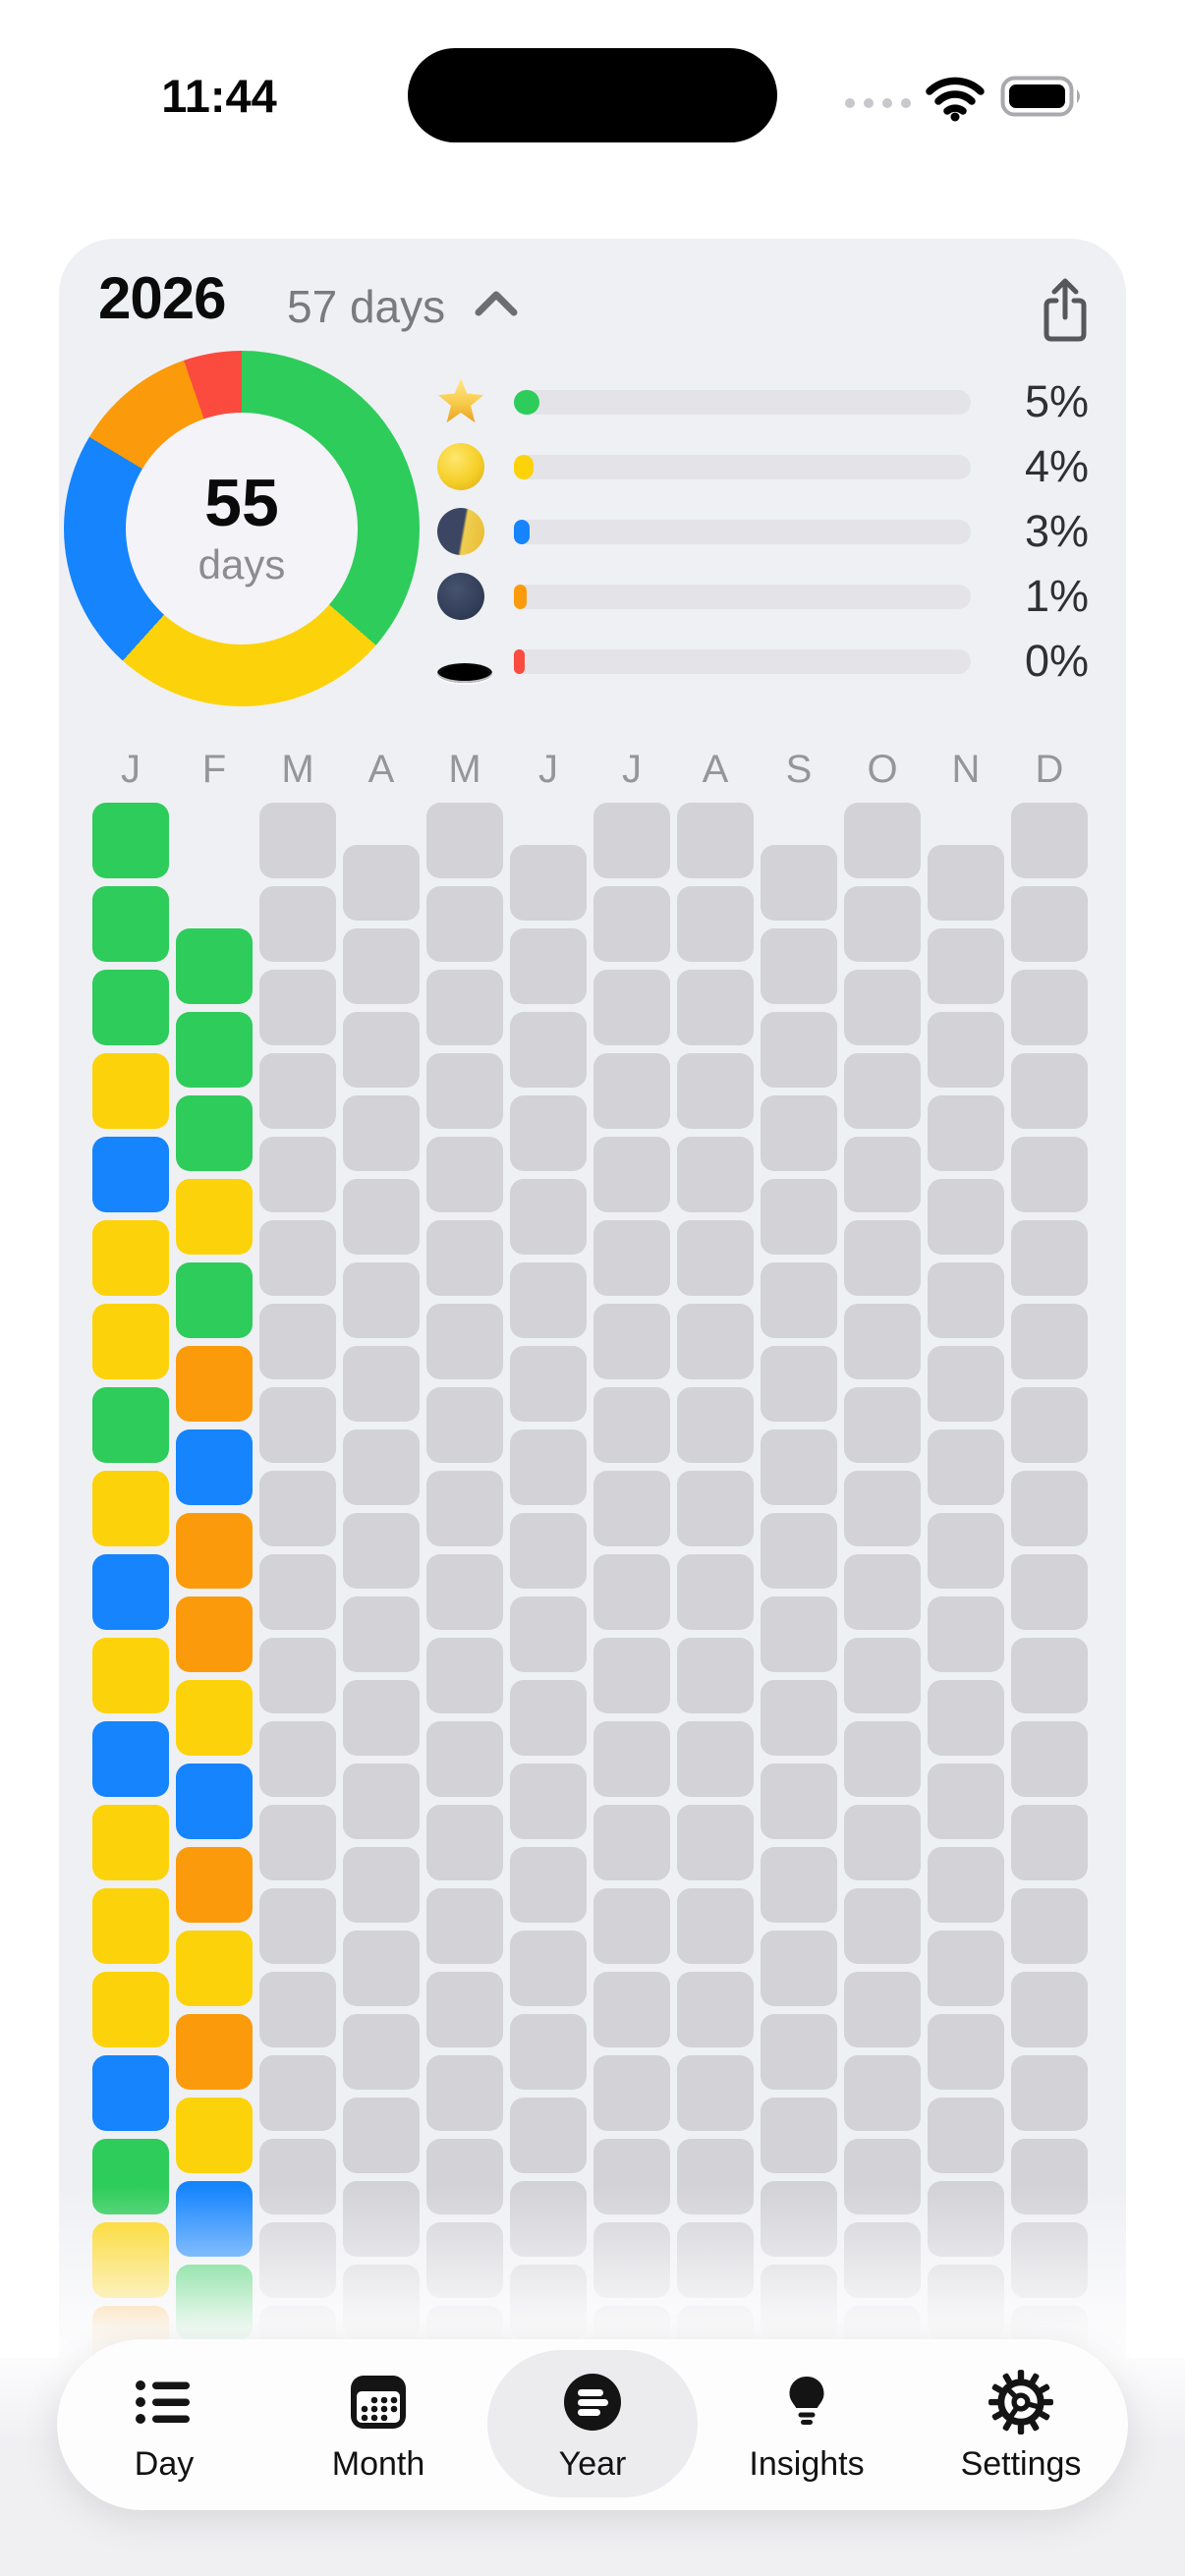  I want to click on tab-settings: Settings, so click(1021, 2424).